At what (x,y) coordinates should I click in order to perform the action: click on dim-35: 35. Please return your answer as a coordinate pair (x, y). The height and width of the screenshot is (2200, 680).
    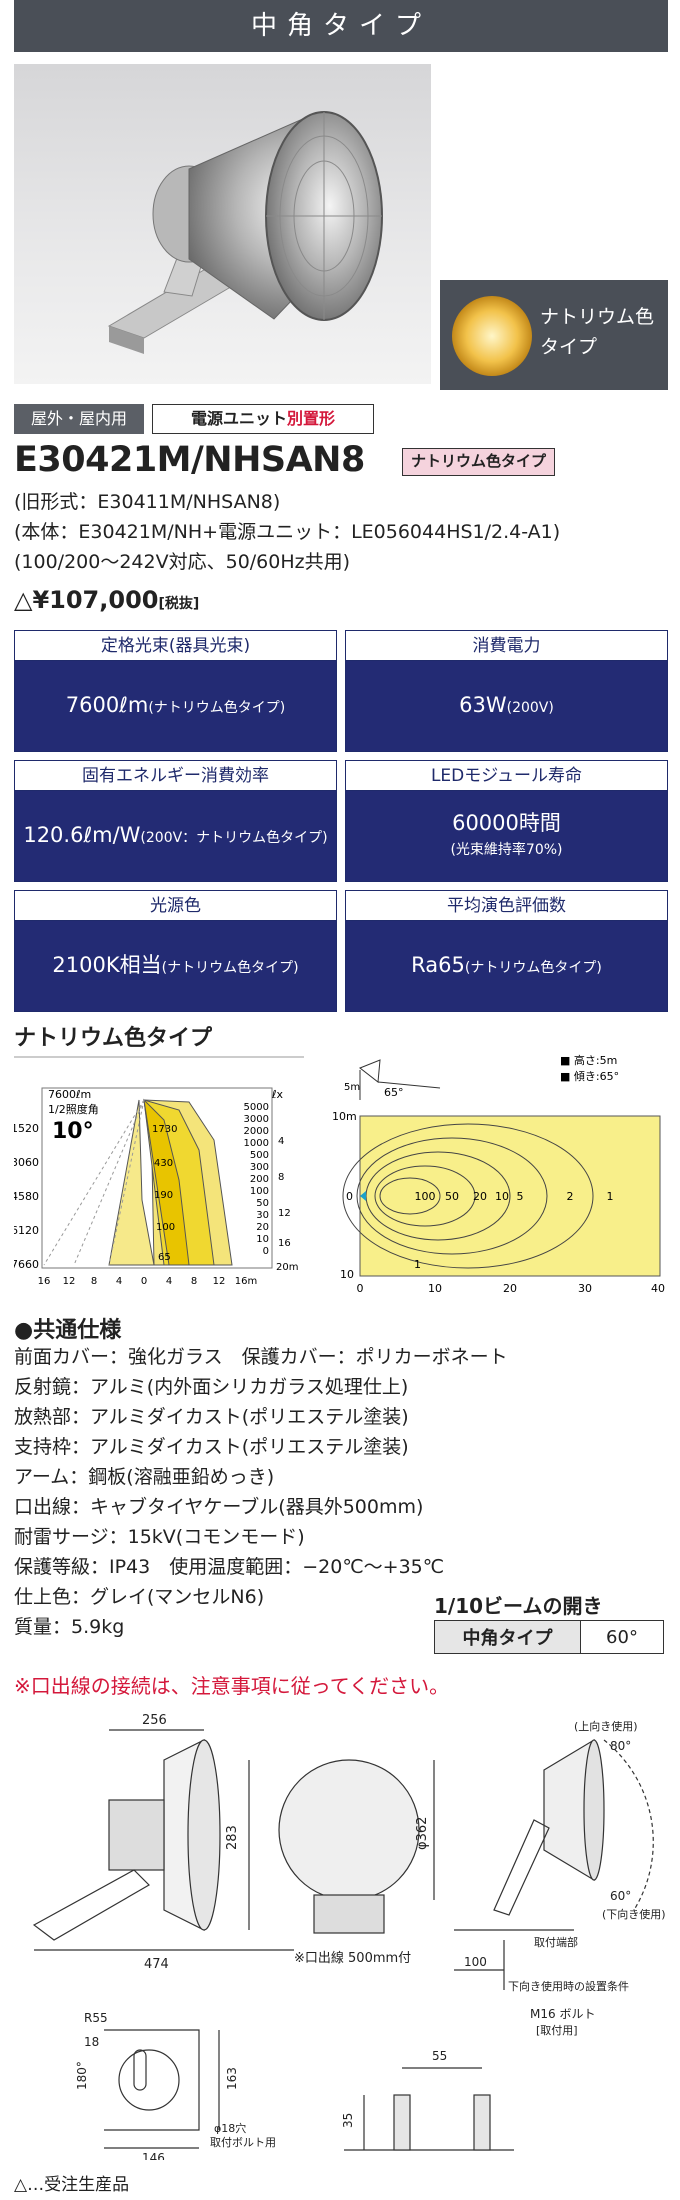
    Looking at the image, I should click on (348, 2120).